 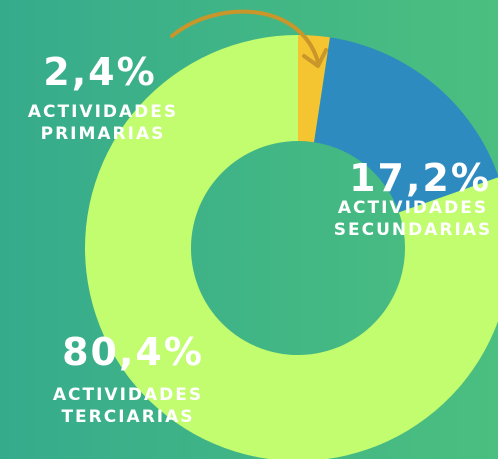 I want to click on value-label: 17,2%, so click(x=420, y=178).